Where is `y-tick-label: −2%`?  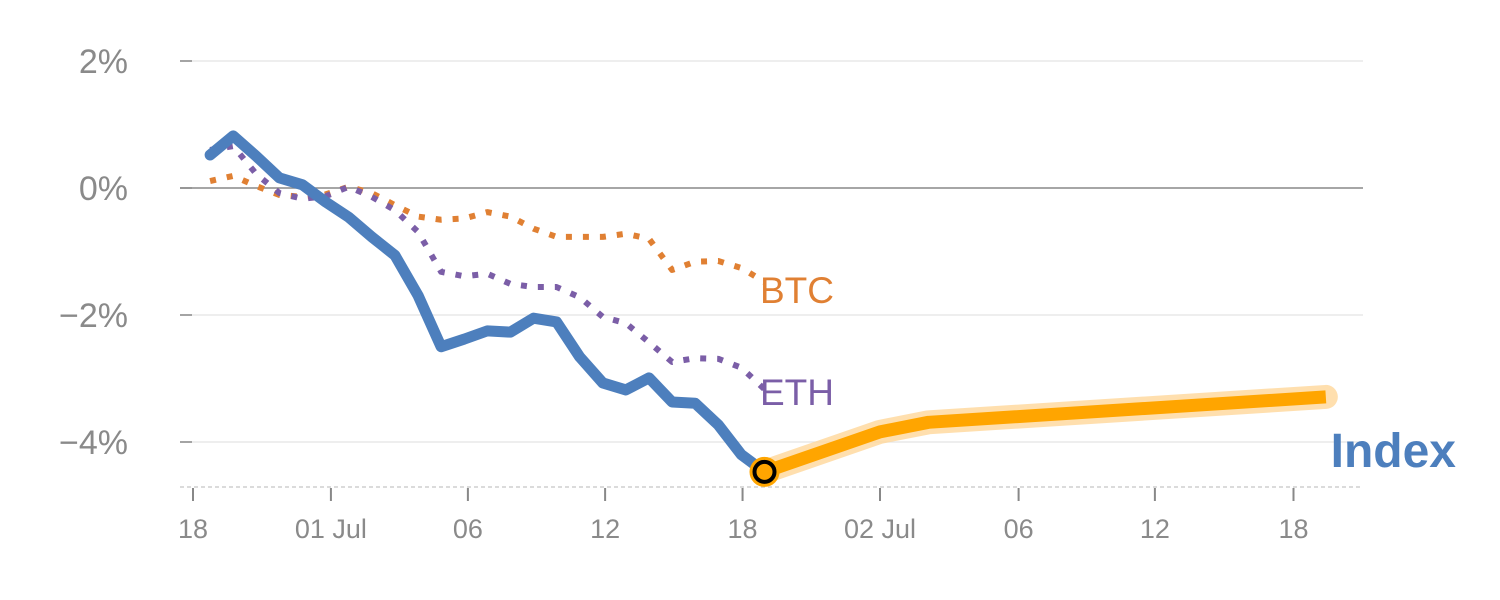
y-tick-label: −2% is located at coordinates (93, 316).